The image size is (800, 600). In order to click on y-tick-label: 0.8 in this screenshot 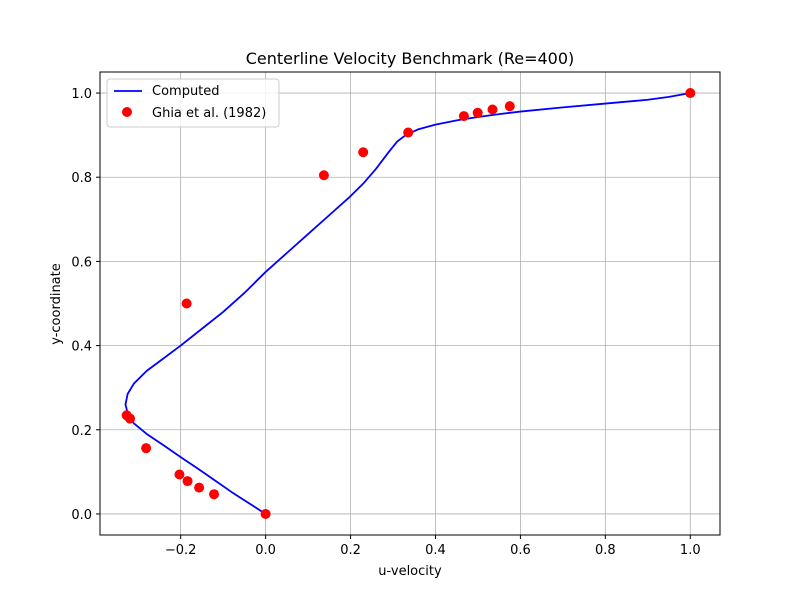, I will do `click(81, 178)`.